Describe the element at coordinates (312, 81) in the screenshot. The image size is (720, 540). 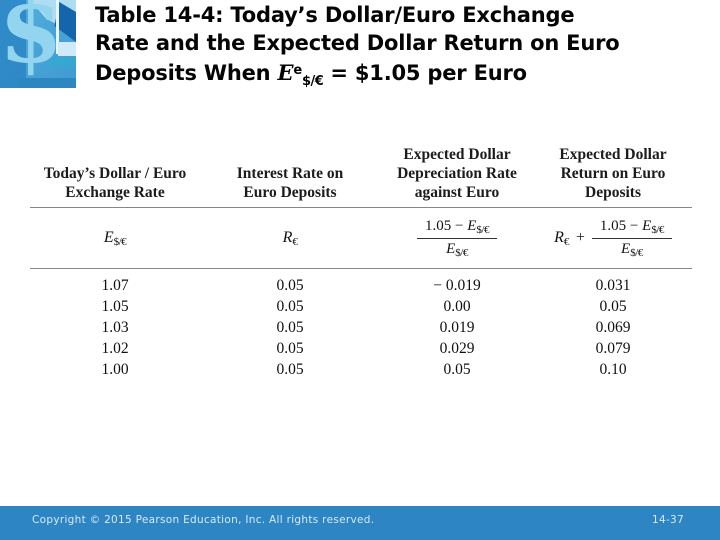
I see `dollar-euro-subscript: $/€` at that location.